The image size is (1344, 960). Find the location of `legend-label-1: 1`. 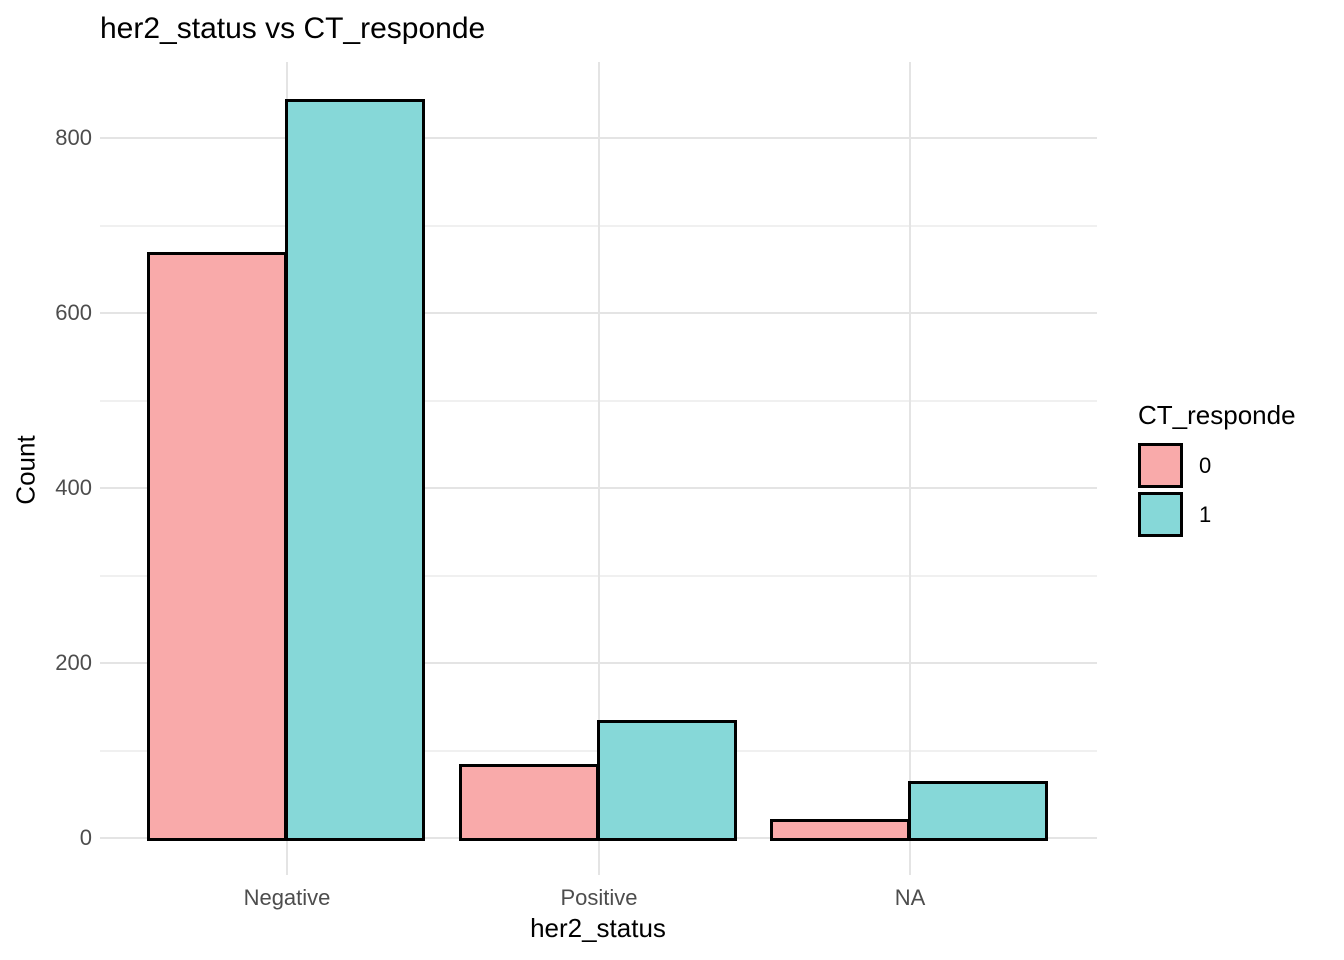

legend-label-1: 1 is located at coordinates (1205, 514).